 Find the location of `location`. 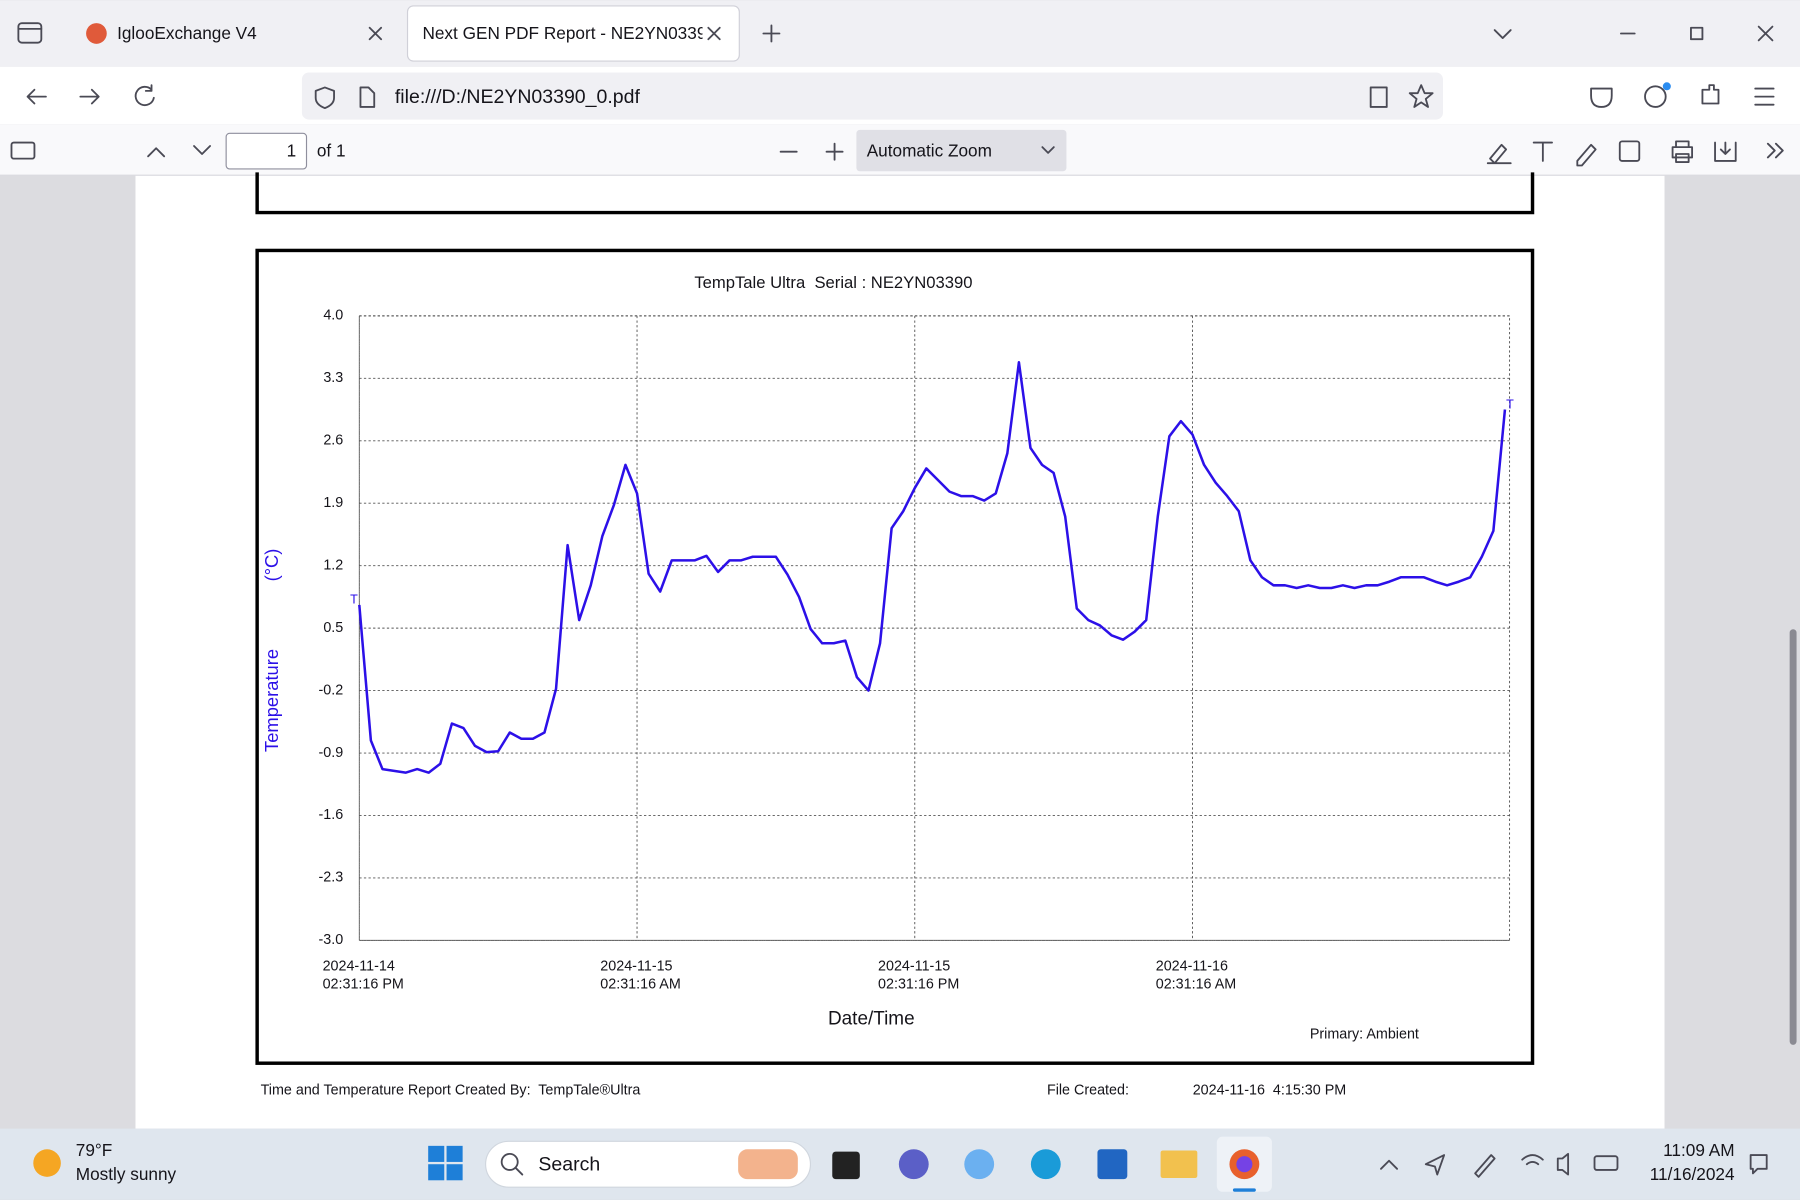

location is located at coordinates (1435, 1165).